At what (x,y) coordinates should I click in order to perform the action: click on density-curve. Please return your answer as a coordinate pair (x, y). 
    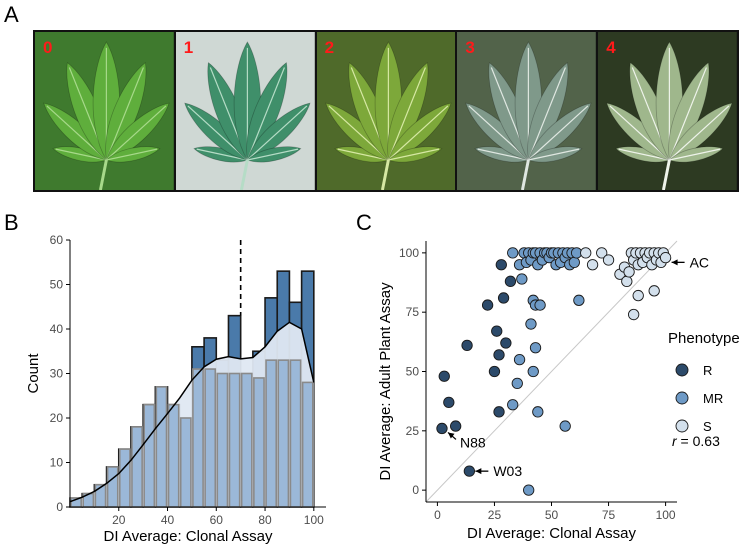
    Looking at the image, I should click on (192, 412).